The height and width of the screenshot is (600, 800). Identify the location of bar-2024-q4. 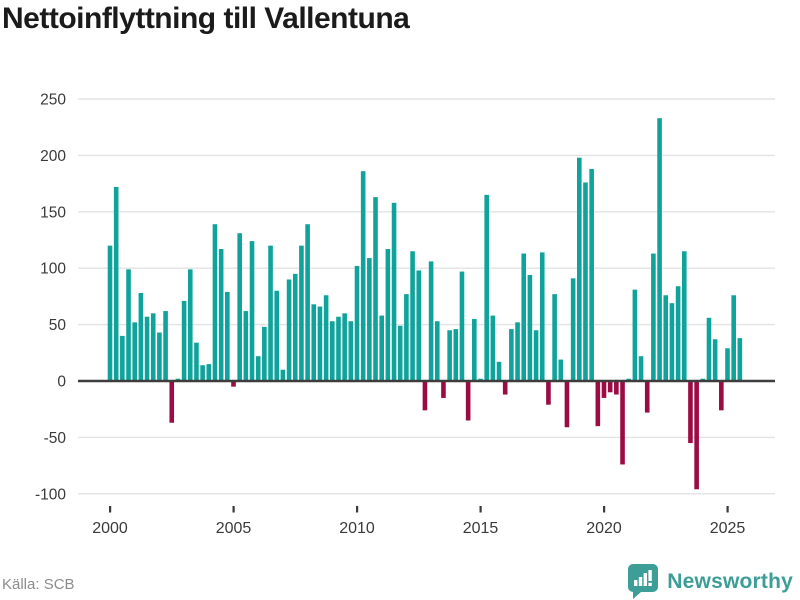
(721, 396).